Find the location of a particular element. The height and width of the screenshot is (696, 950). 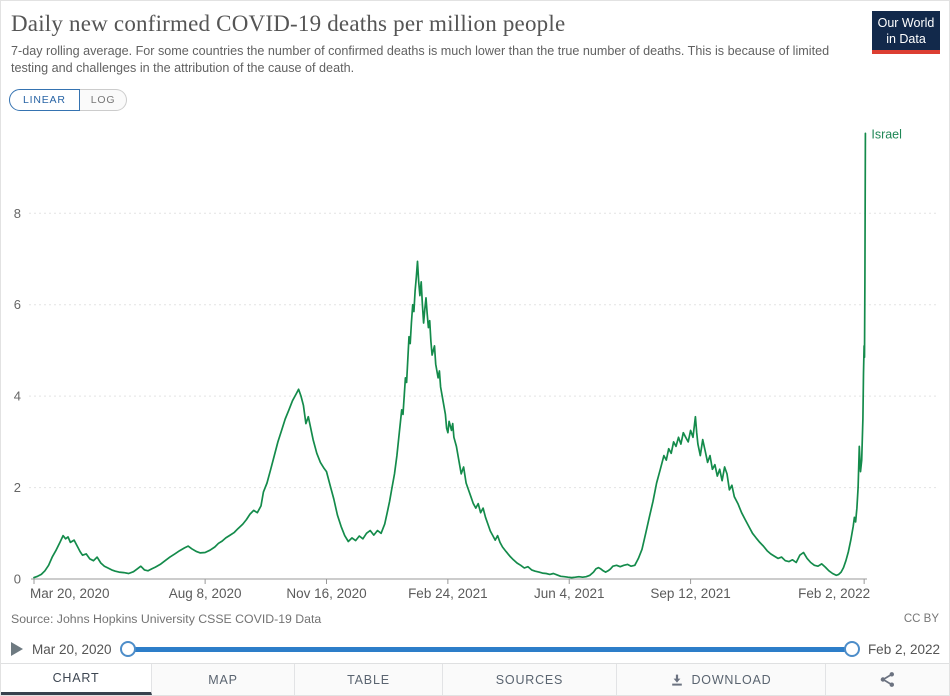

x-tick-label: Jun 4, 2021 is located at coordinates (569, 593).